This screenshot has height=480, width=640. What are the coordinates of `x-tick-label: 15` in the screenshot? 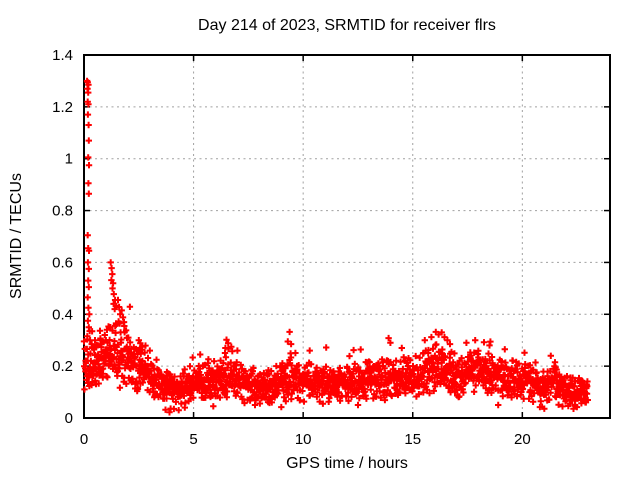 It's located at (412, 439).